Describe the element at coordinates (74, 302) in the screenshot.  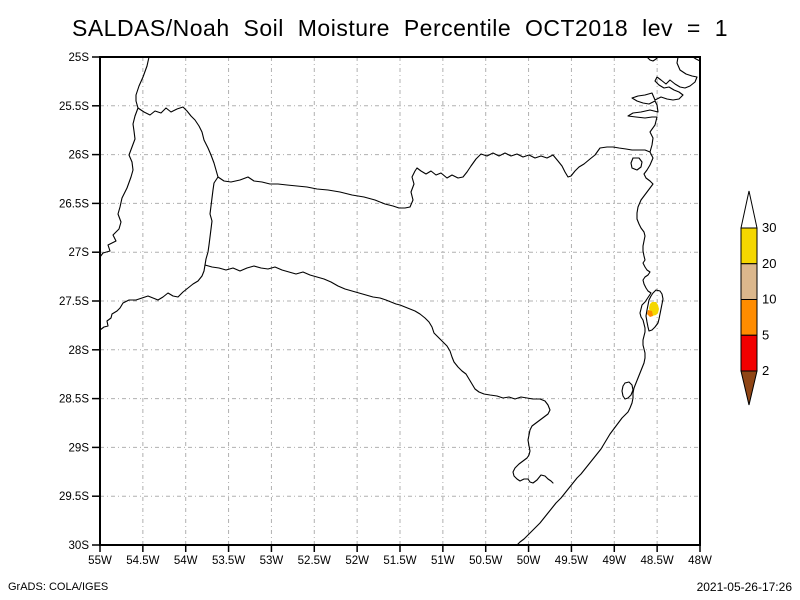
I see `y-tick-label: 27.5S` at that location.